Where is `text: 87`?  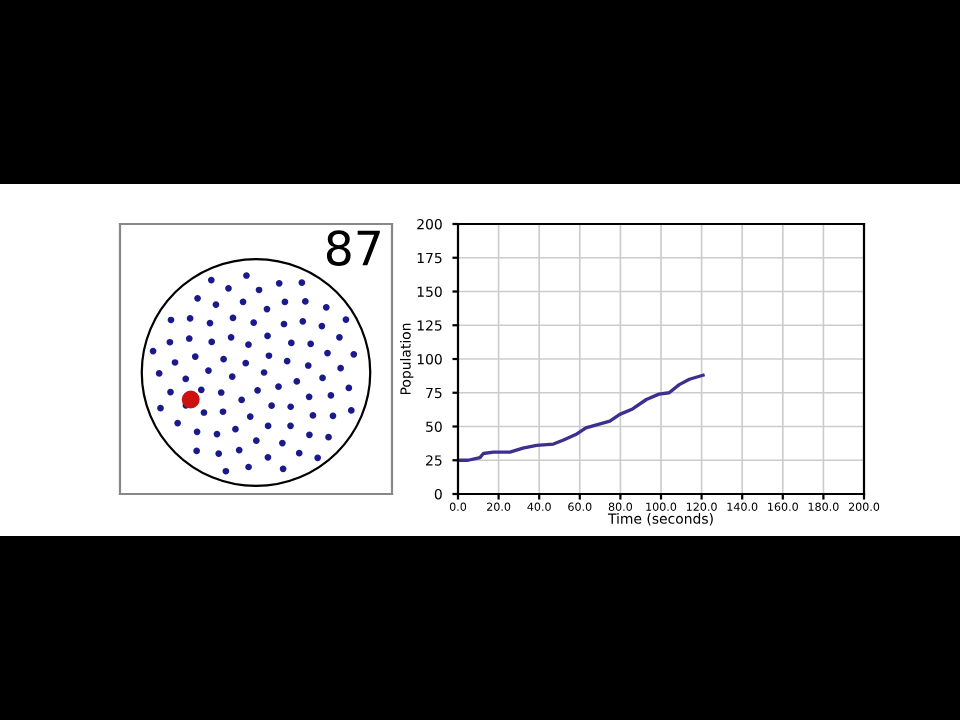
text: 87 is located at coordinates (353, 248).